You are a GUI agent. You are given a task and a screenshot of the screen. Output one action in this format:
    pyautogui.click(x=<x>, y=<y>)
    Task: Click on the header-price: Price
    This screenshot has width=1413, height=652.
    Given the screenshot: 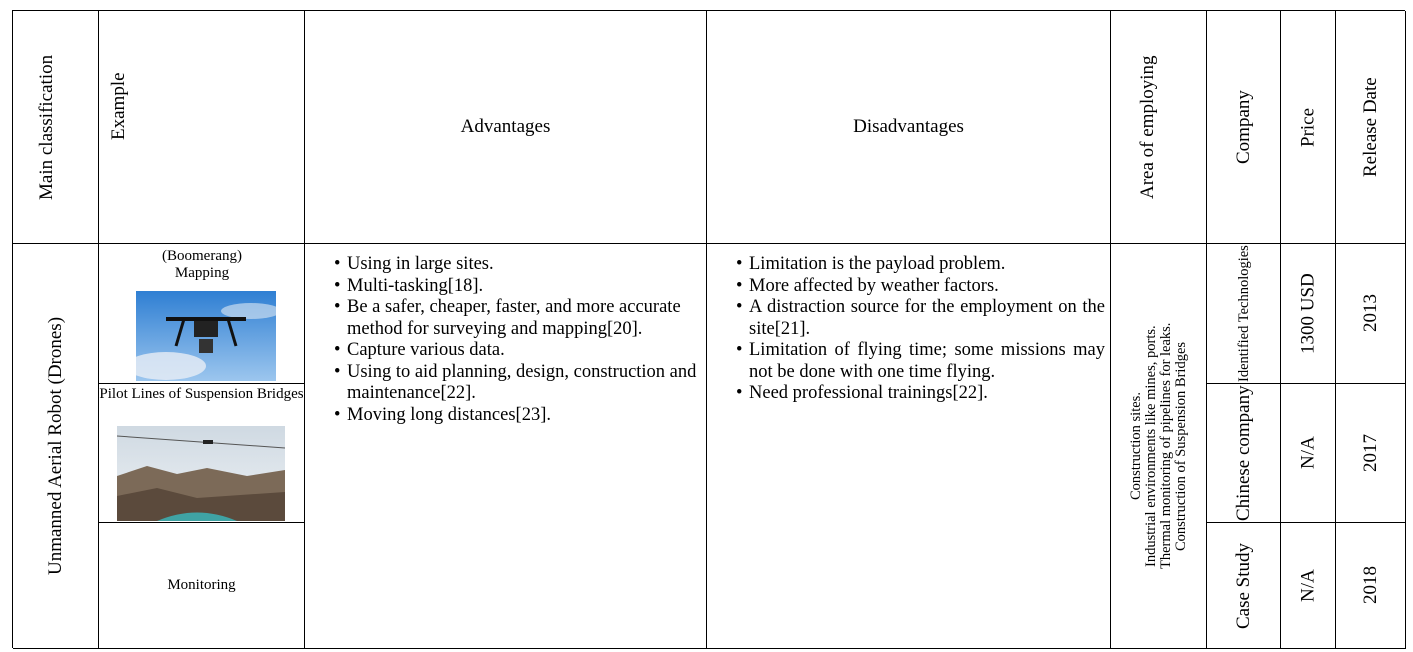 What is the action you would take?
    pyautogui.click(x=1308, y=127)
    